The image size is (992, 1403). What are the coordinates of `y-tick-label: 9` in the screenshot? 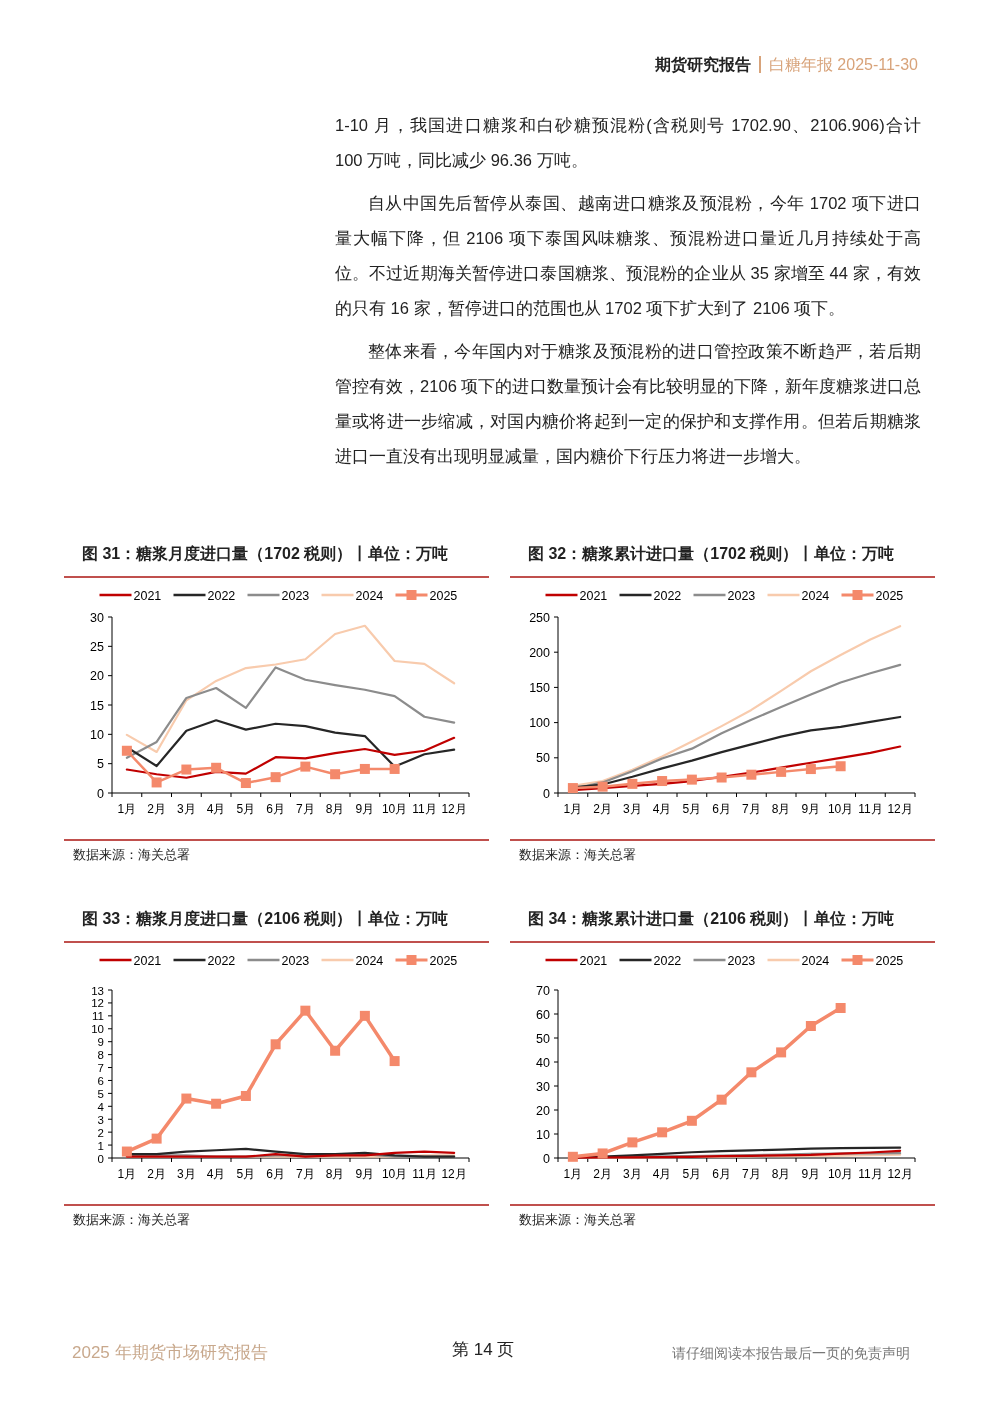 It's located at (100, 1042).